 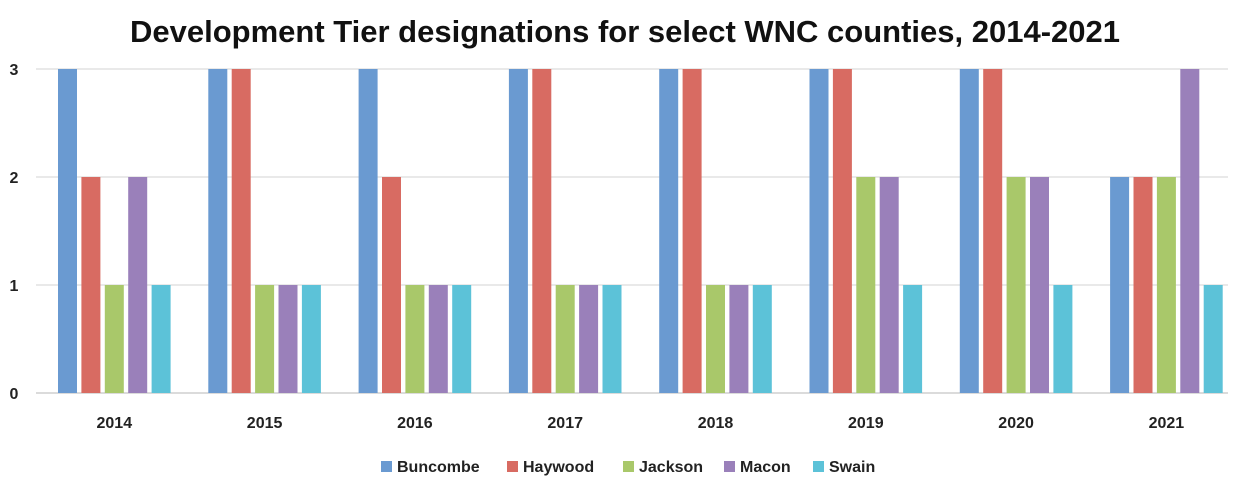 I want to click on x-tick-label: 2016, so click(x=415, y=423).